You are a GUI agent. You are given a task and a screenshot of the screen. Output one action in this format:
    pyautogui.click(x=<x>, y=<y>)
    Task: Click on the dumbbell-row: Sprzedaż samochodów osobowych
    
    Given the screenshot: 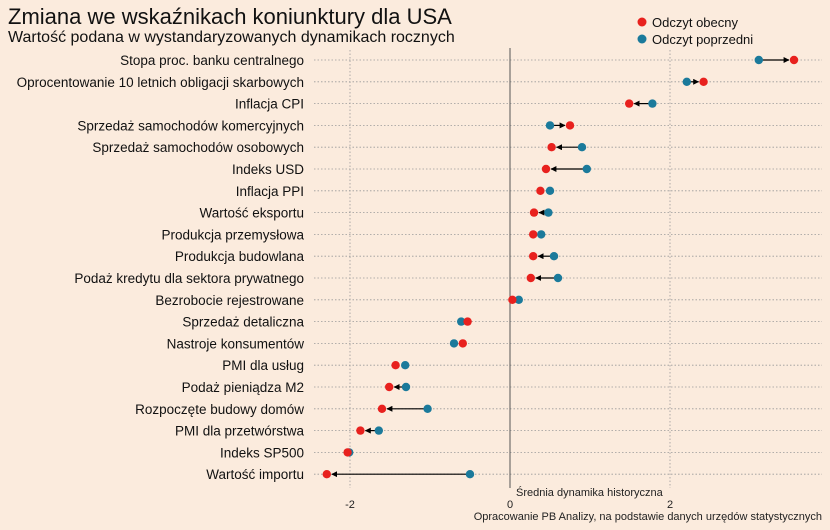 What is the action you would take?
    pyautogui.click(x=339, y=147)
    